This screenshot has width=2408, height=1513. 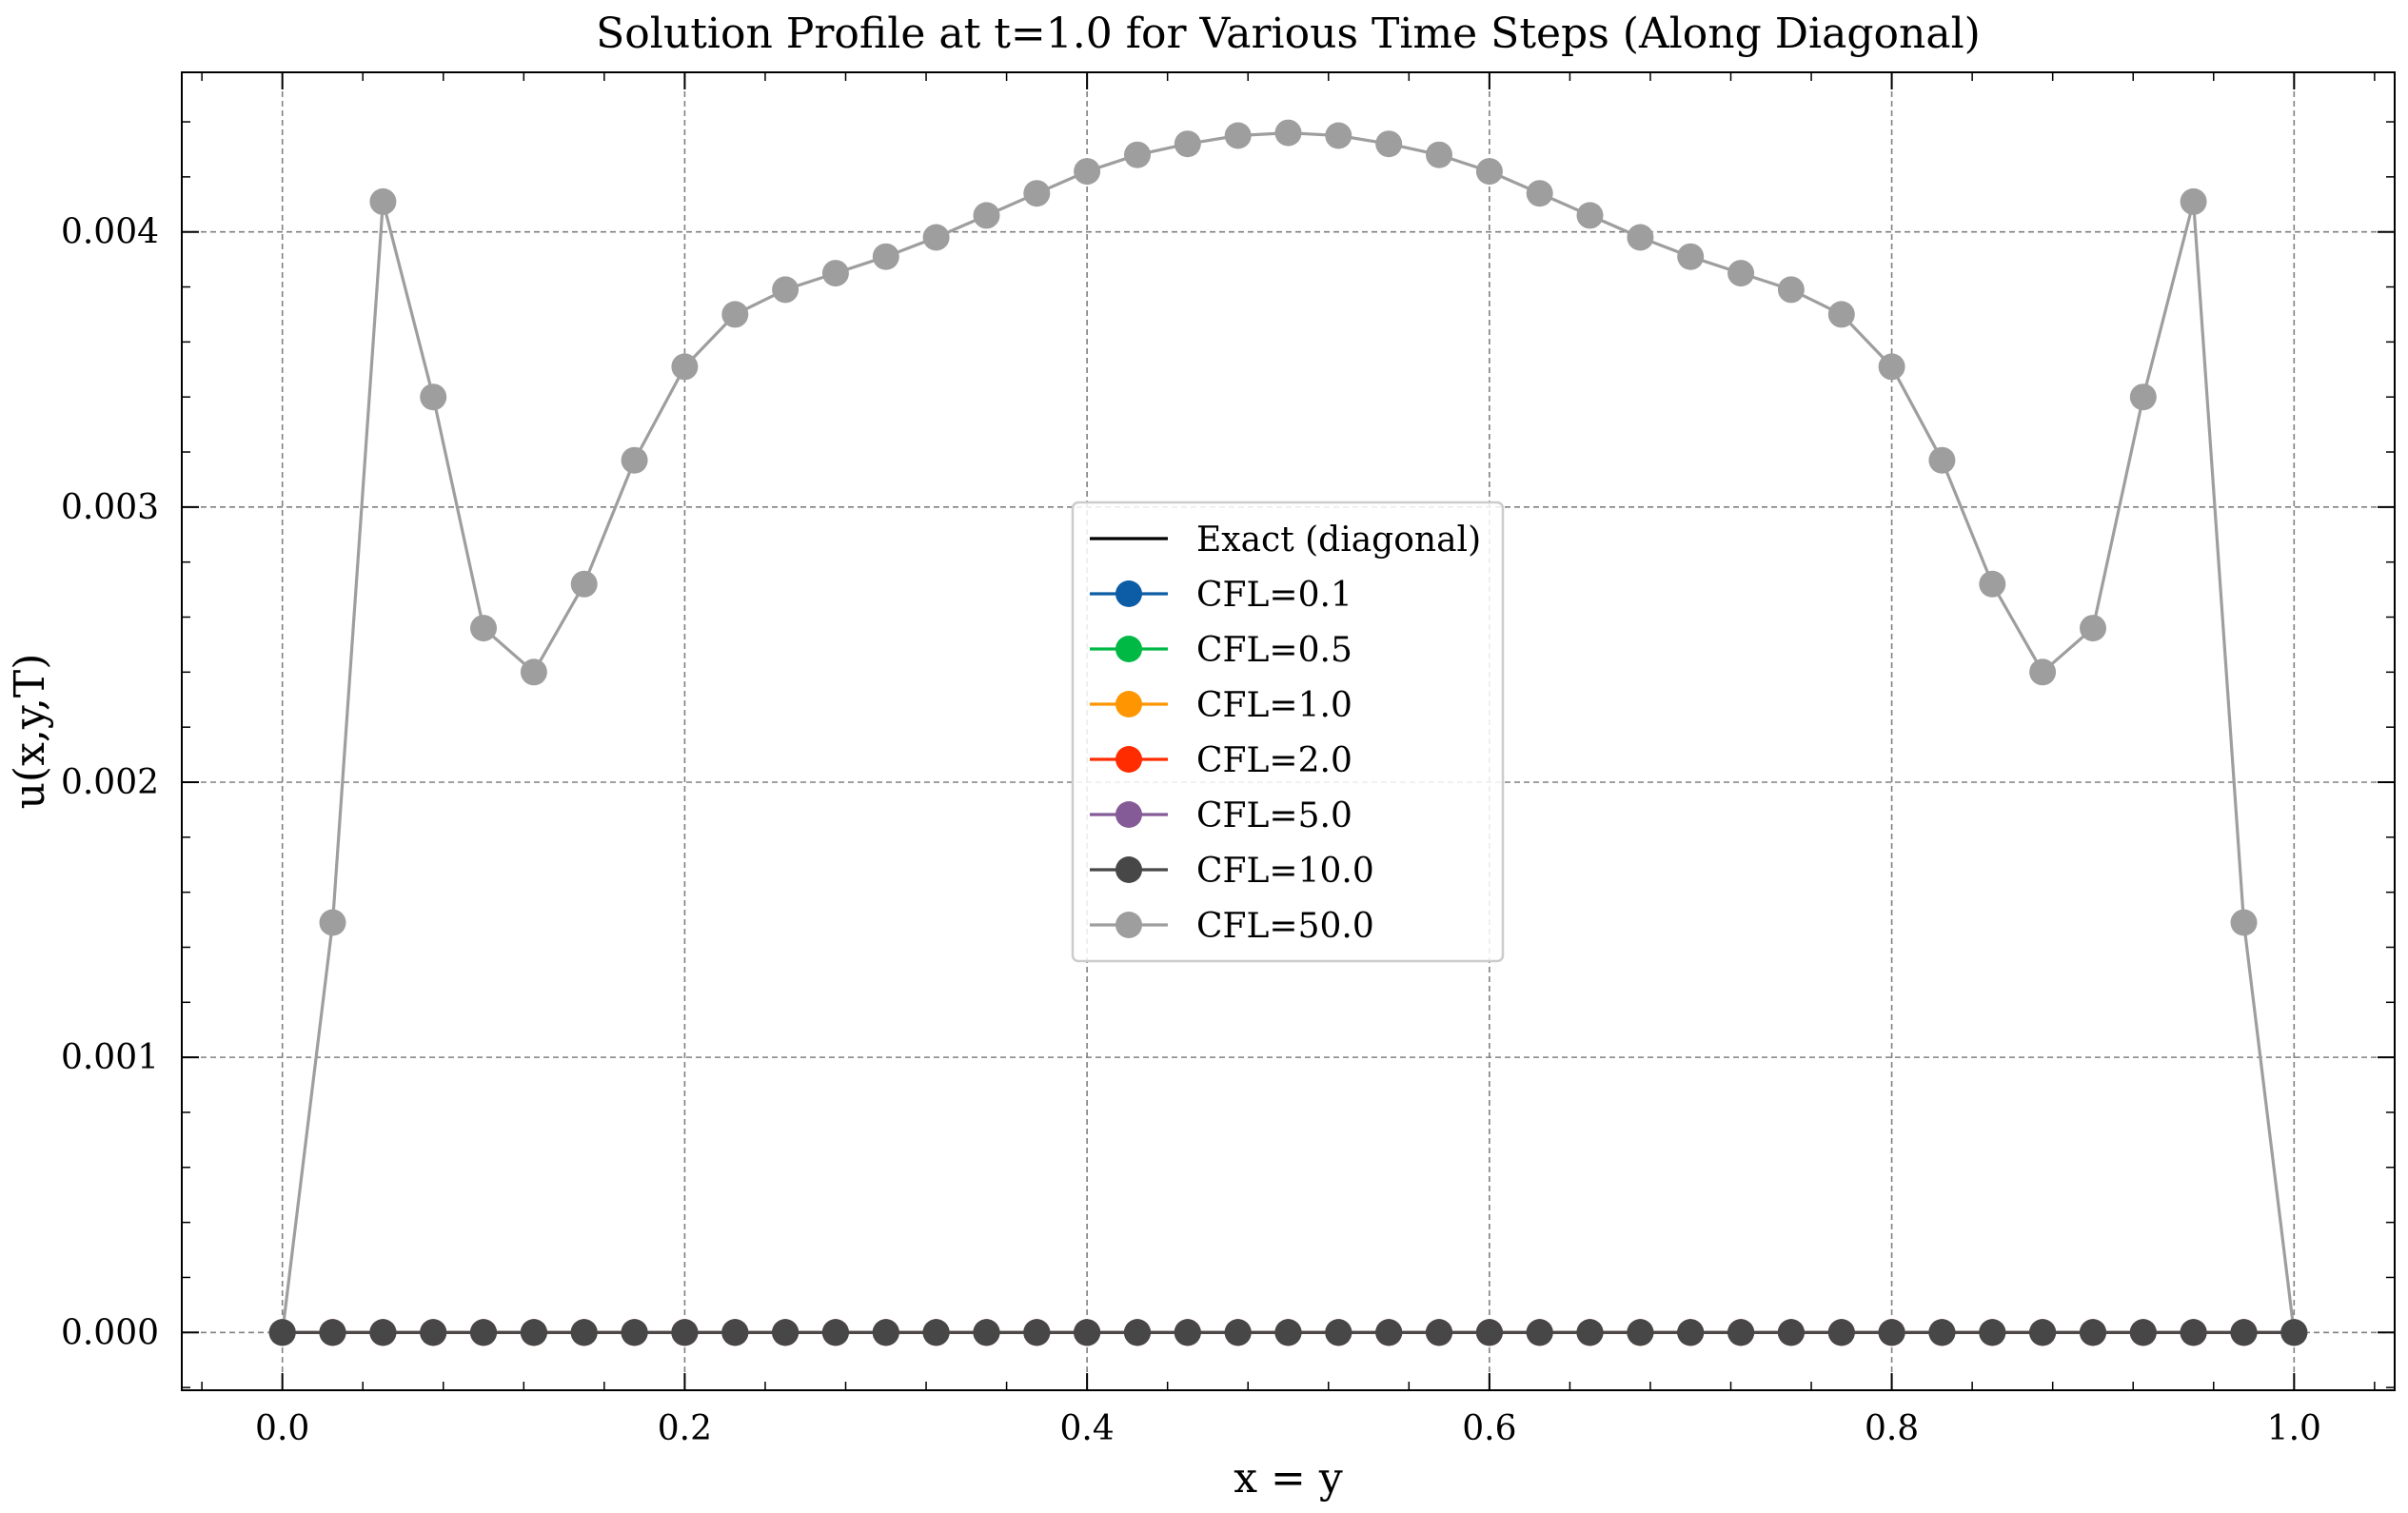 I want to click on legend-box, so click(x=1288, y=732).